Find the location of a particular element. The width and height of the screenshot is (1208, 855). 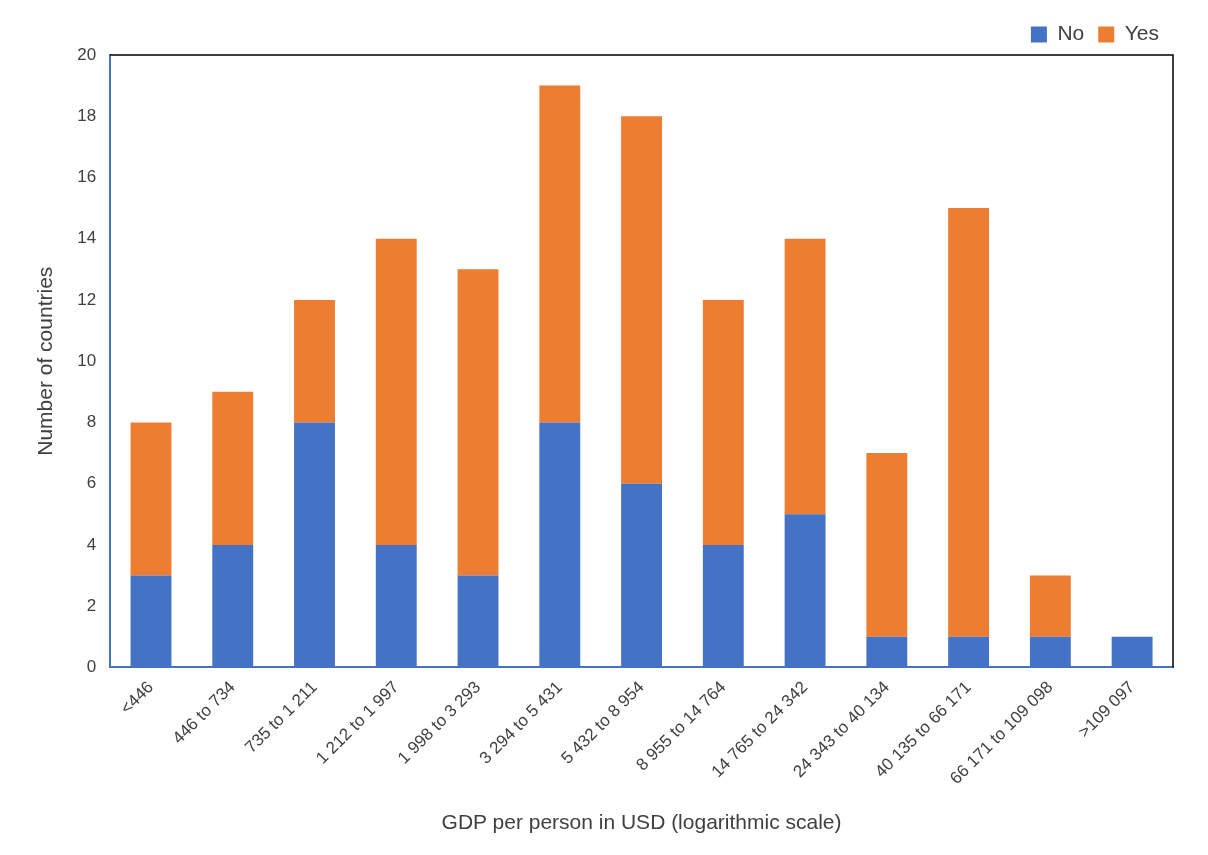

y-tick-label: 20 is located at coordinates (87, 54).